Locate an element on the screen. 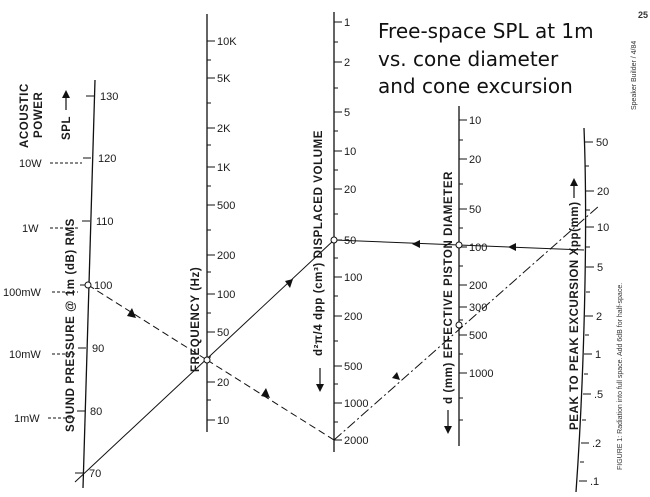  power-title-line-2: POWER is located at coordinates (39, 114).